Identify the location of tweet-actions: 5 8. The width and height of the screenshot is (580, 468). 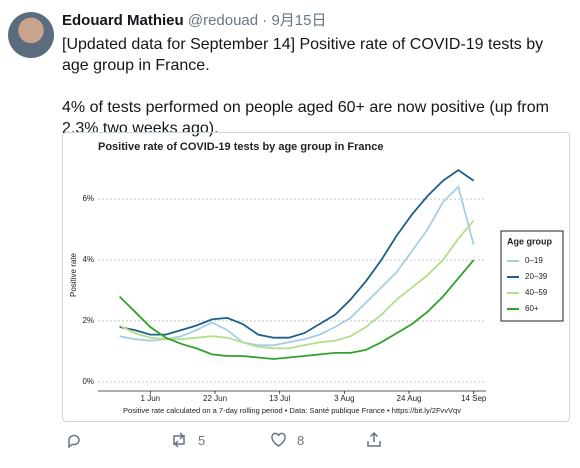
(287, 442).